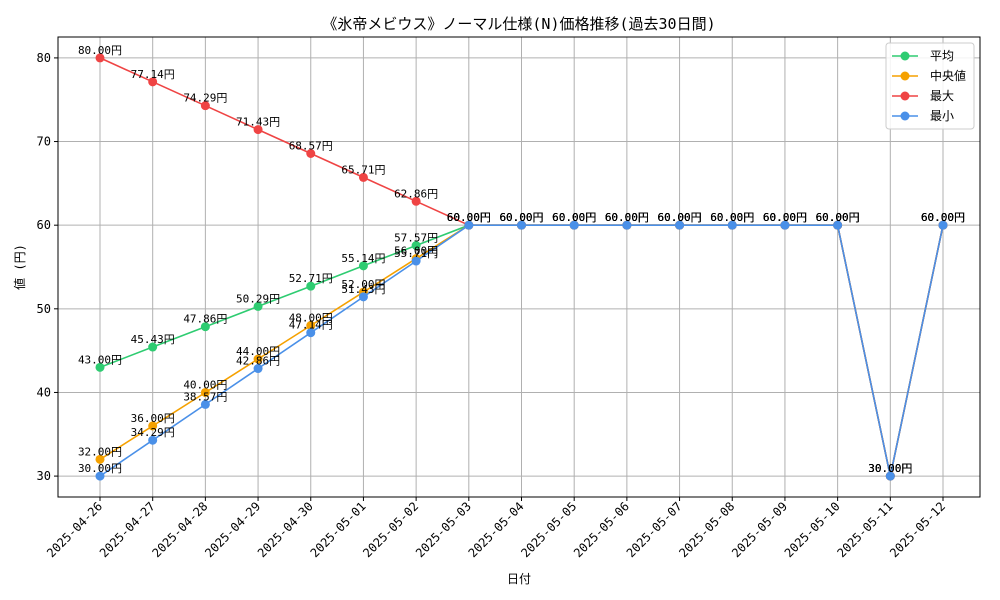 This screenshot has width=1000, height=600. I want to click on data-label: 45.43円, so click(153, 339).